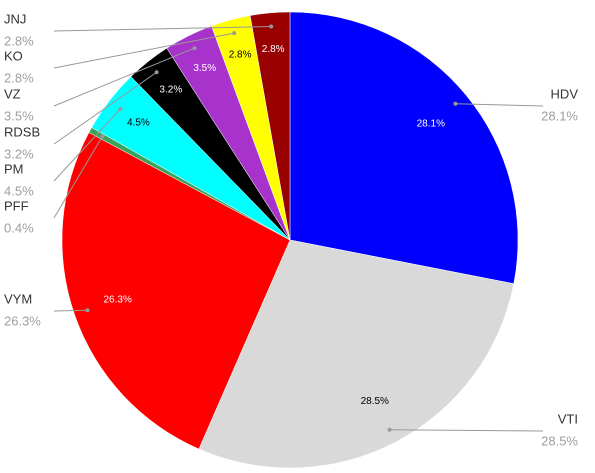  Describe the element at coordinates (14, 168) in the screenshot. I see `legend-name: PM` at that location.